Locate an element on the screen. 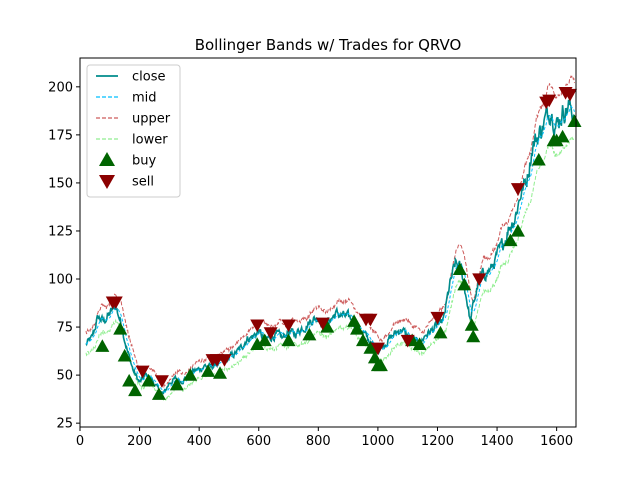 The image size is (640, 480). legend-label-sell: sell is located at coordinates (143, 182).